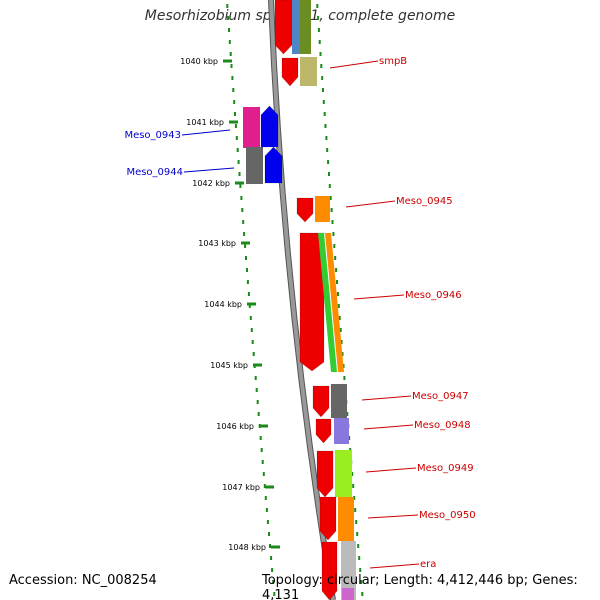  What do you see at coordinates (212, 122) in the screenshot?
I see `scale-tick: 1041 kbp` at bounding box center [212, 122].